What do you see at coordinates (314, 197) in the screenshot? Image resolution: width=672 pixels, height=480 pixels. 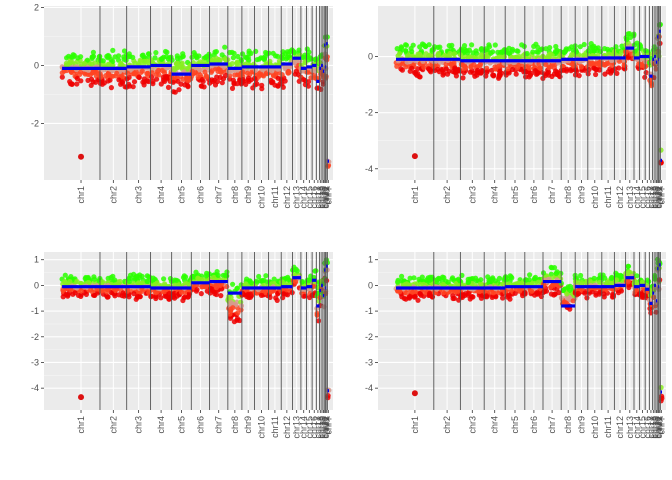 I see `x-tick-label: chr16` at bounding box center [314, 197].